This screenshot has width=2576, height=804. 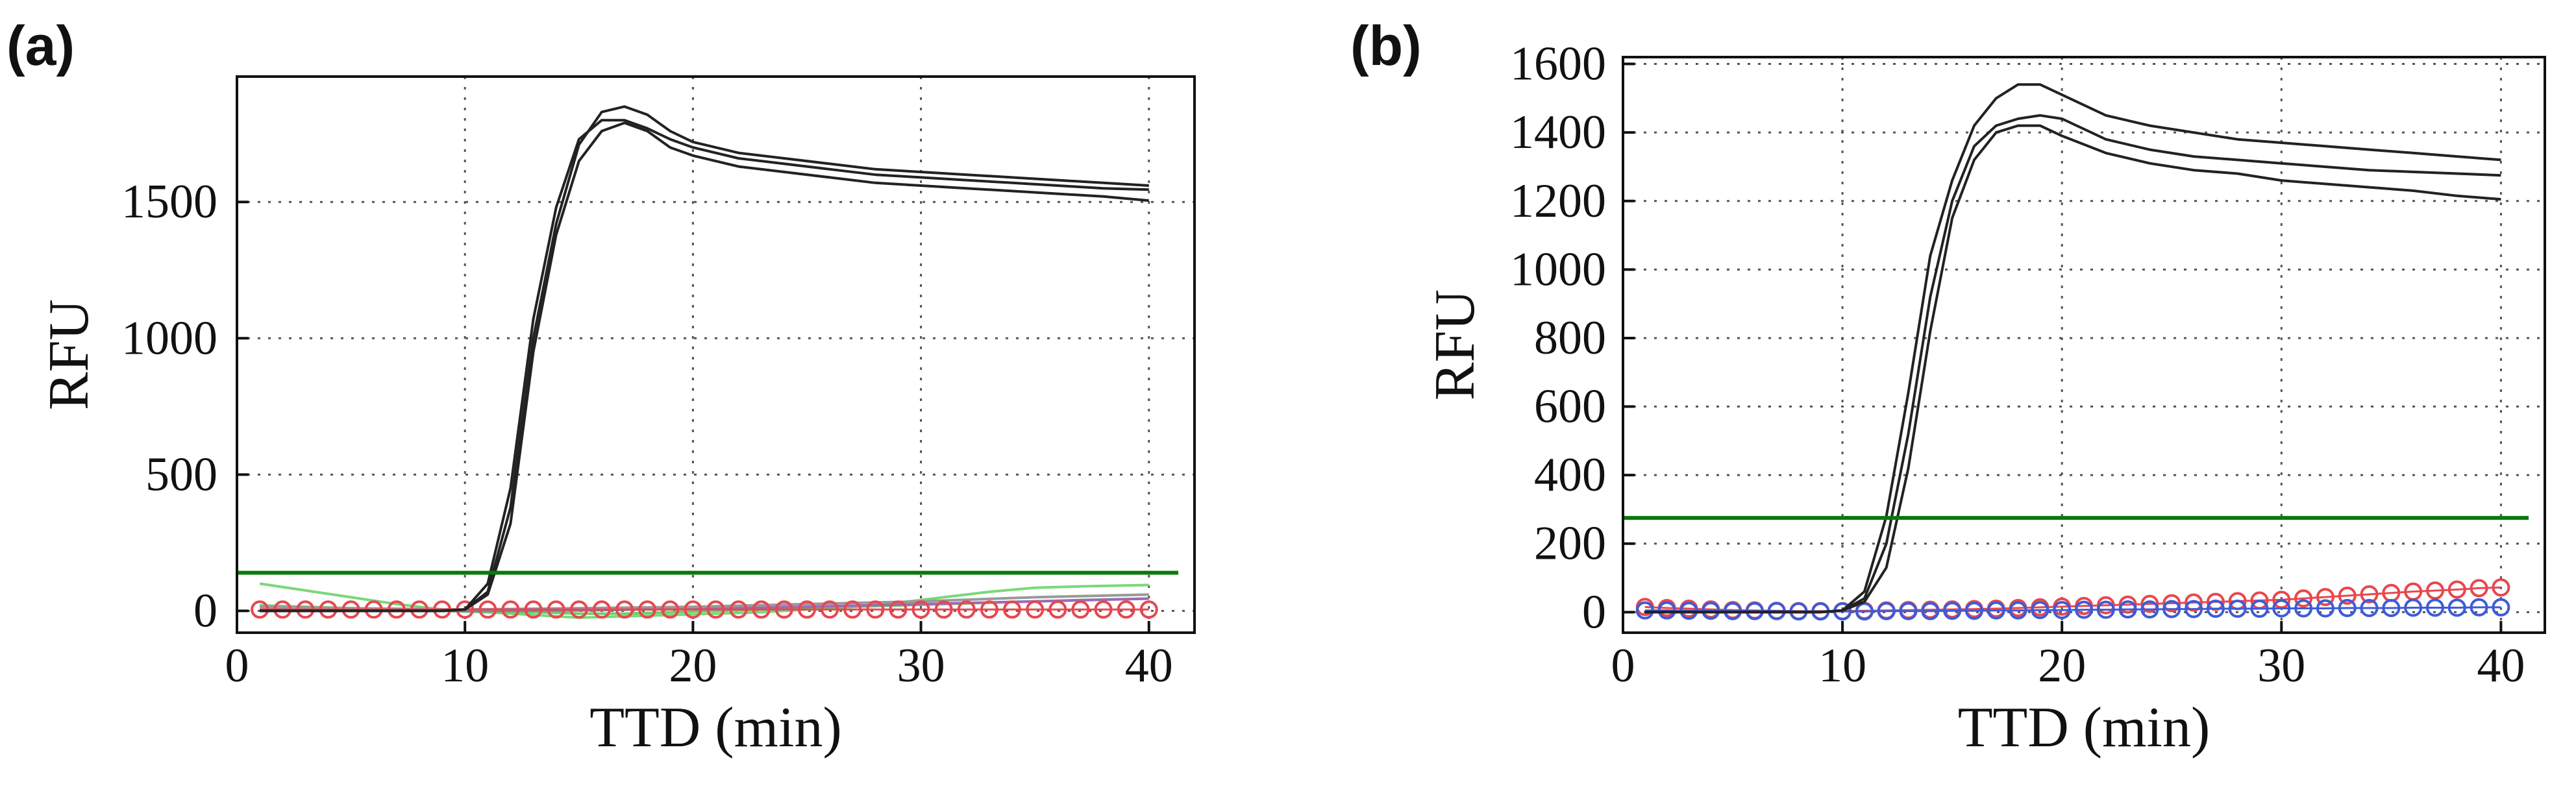 I want to click on y-axis-label: RFU, so click(x=69, y=355).